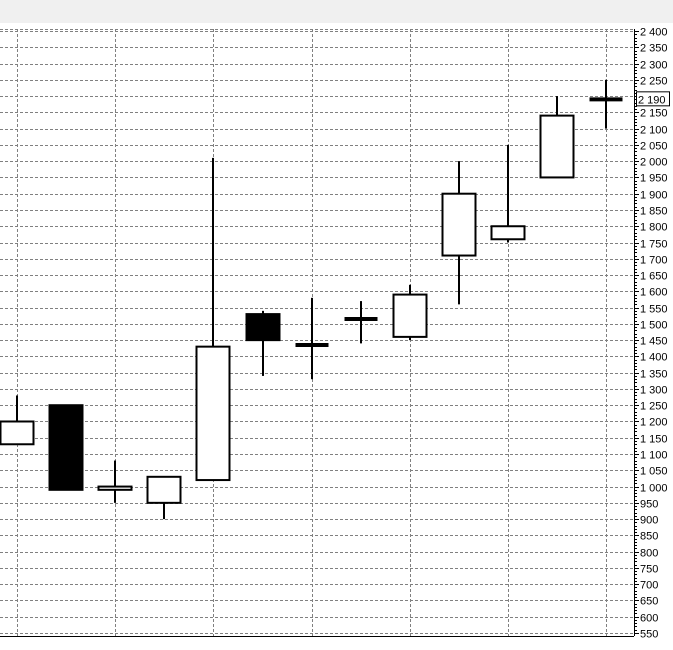  What do you see at coordinates (654, 277) in the screenshot?
I see `y-tick-label: 1 650` at bounding box center [654, 277].